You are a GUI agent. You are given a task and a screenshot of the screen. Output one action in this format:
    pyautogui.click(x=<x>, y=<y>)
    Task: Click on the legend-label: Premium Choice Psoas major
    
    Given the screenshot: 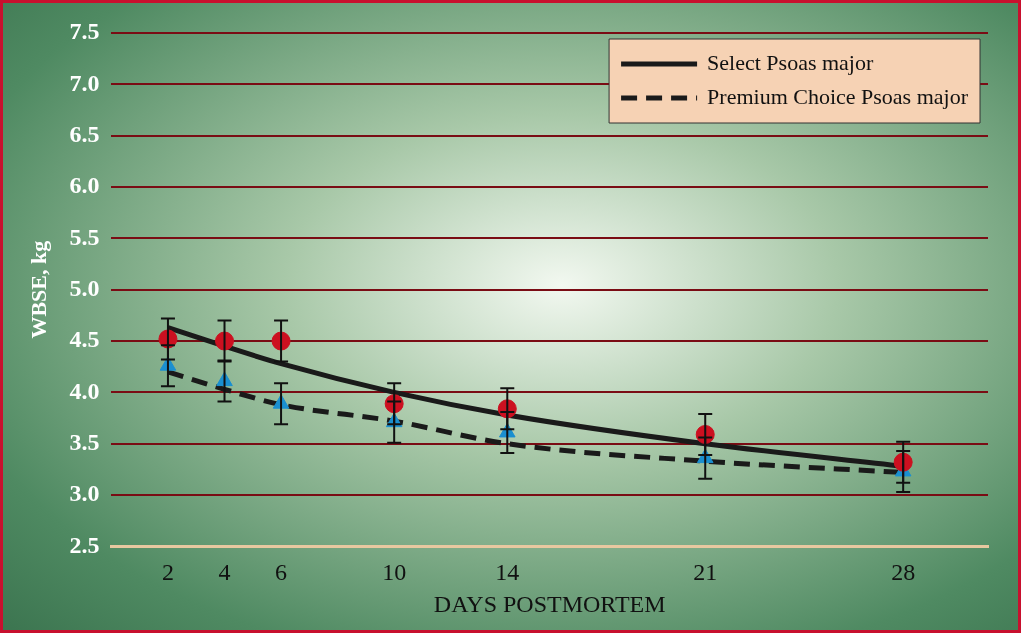 What is the action you would take?
    pyautogui.click(x=838, y=96)
    